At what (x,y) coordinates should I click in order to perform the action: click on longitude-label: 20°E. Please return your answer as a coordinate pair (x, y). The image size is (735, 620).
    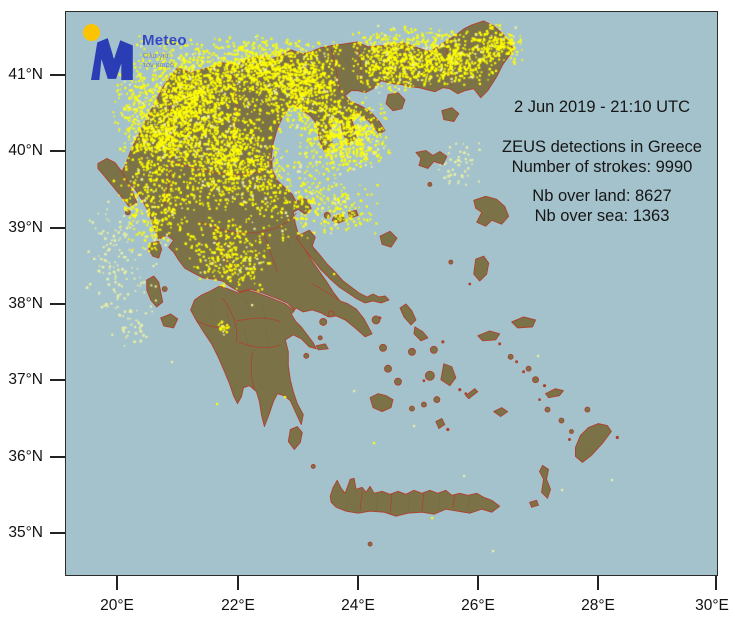
    Looking at the image, I should click on (117, 605).